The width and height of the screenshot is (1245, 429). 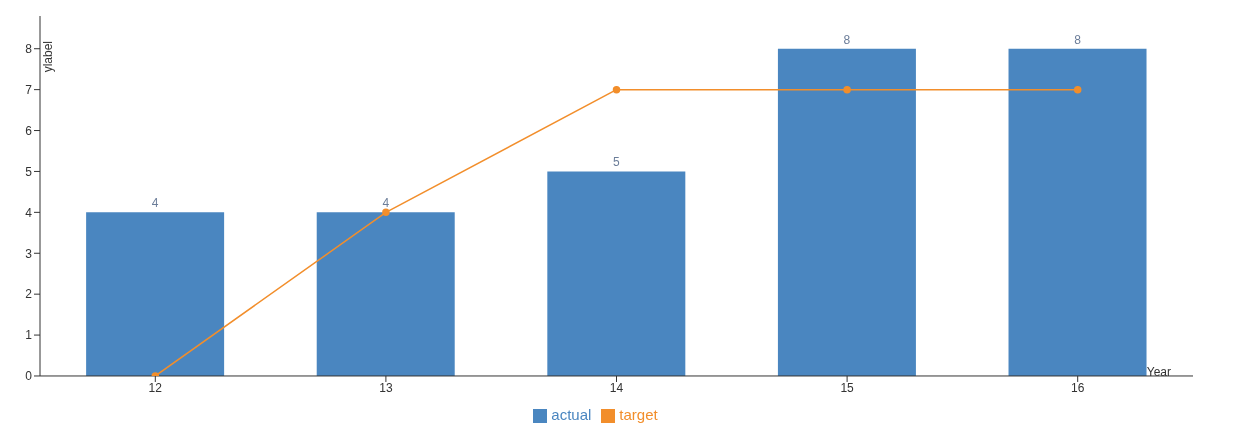 What do you see at coordinates (29, 48) in the screenshot?
I see `y-tick-label: 8` at bounding box center [29, 48].